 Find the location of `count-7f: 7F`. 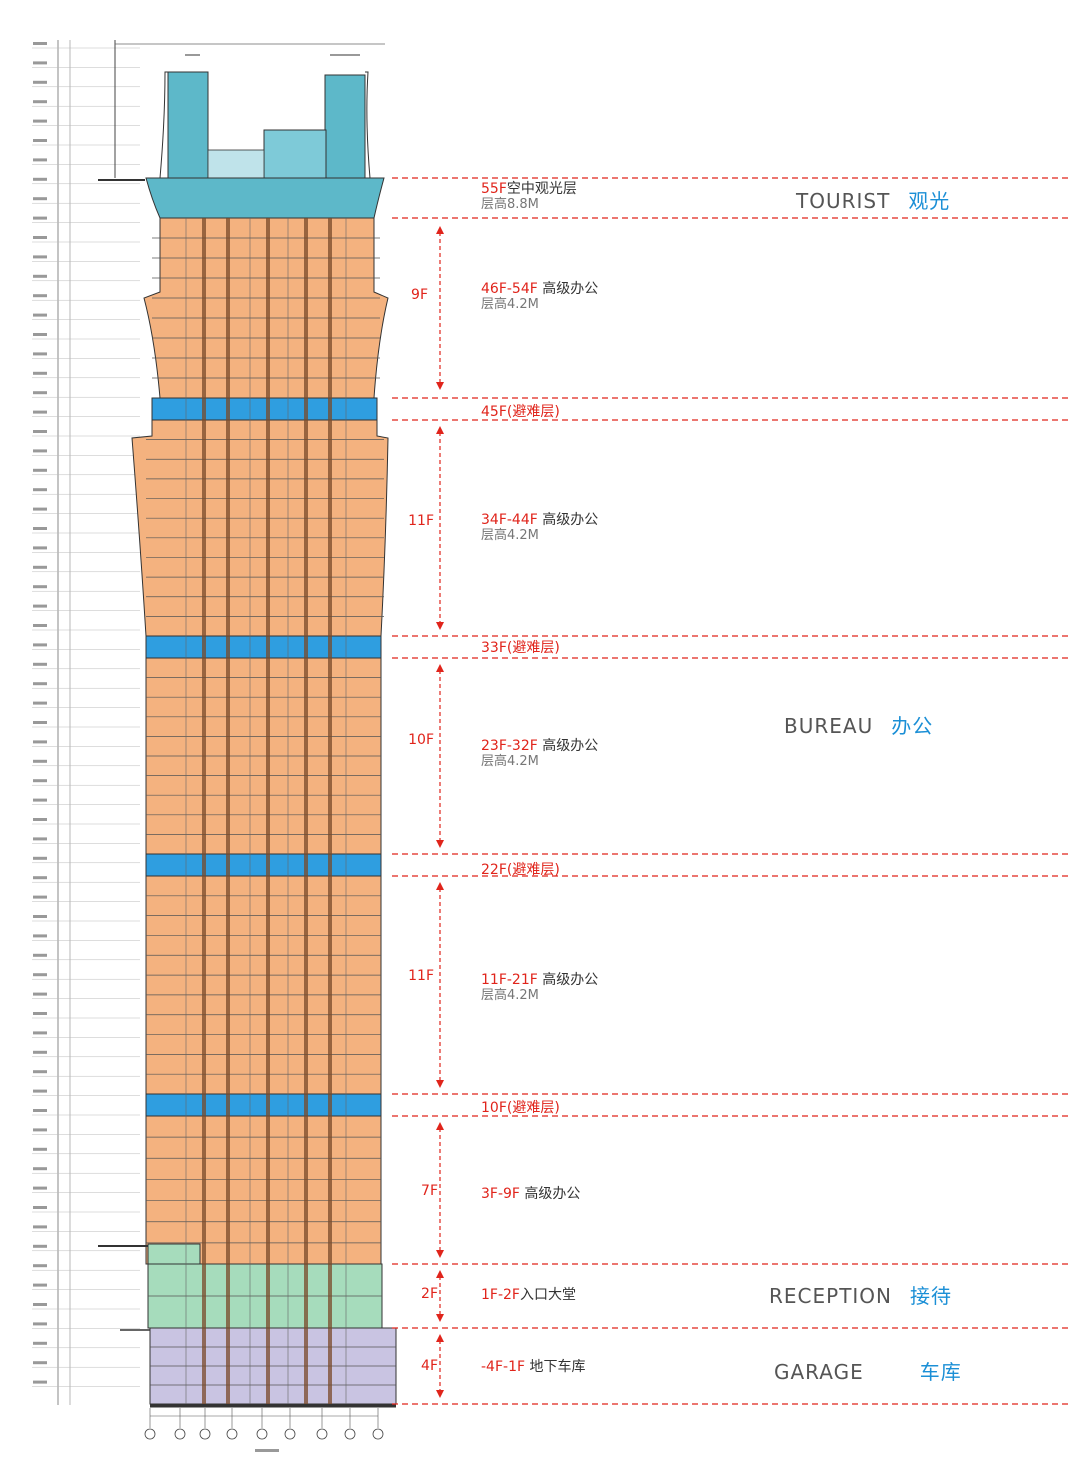

count-7f: 7F is located at coordinates (429, 1191).